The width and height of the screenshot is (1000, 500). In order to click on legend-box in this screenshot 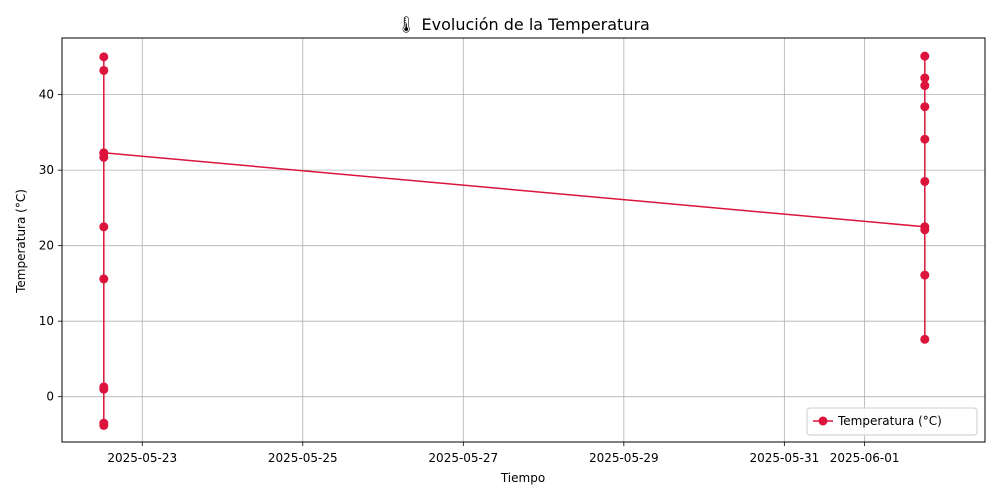, I will do `click(892, 421)`.